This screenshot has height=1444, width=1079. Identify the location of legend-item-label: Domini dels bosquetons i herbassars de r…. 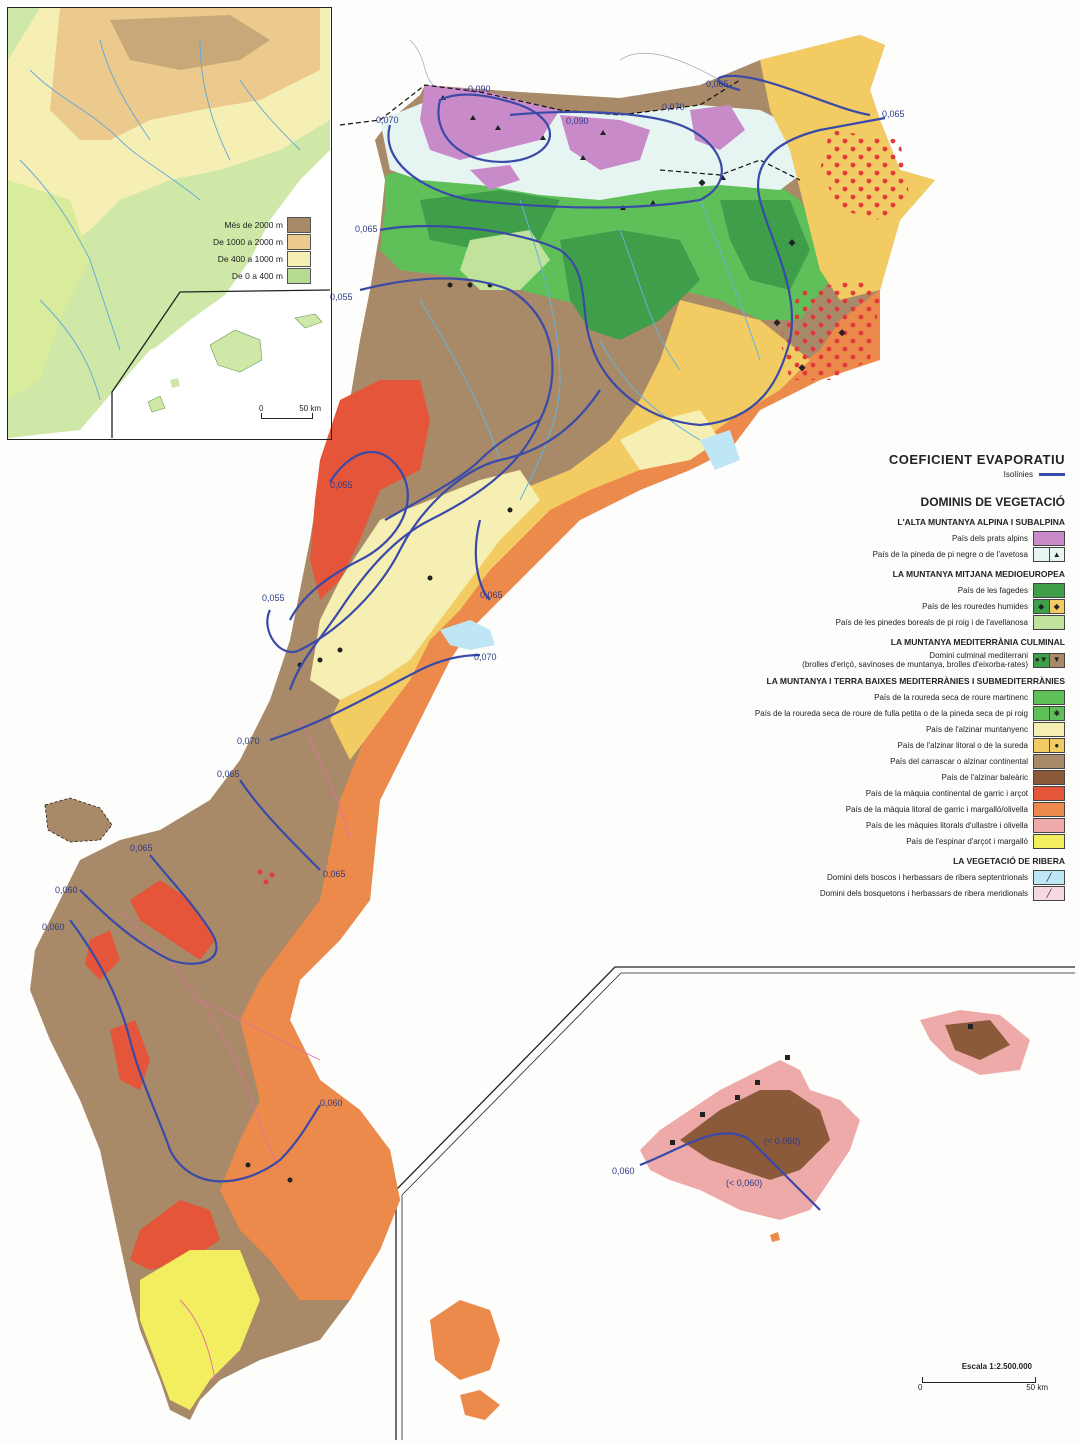
(923, 893).